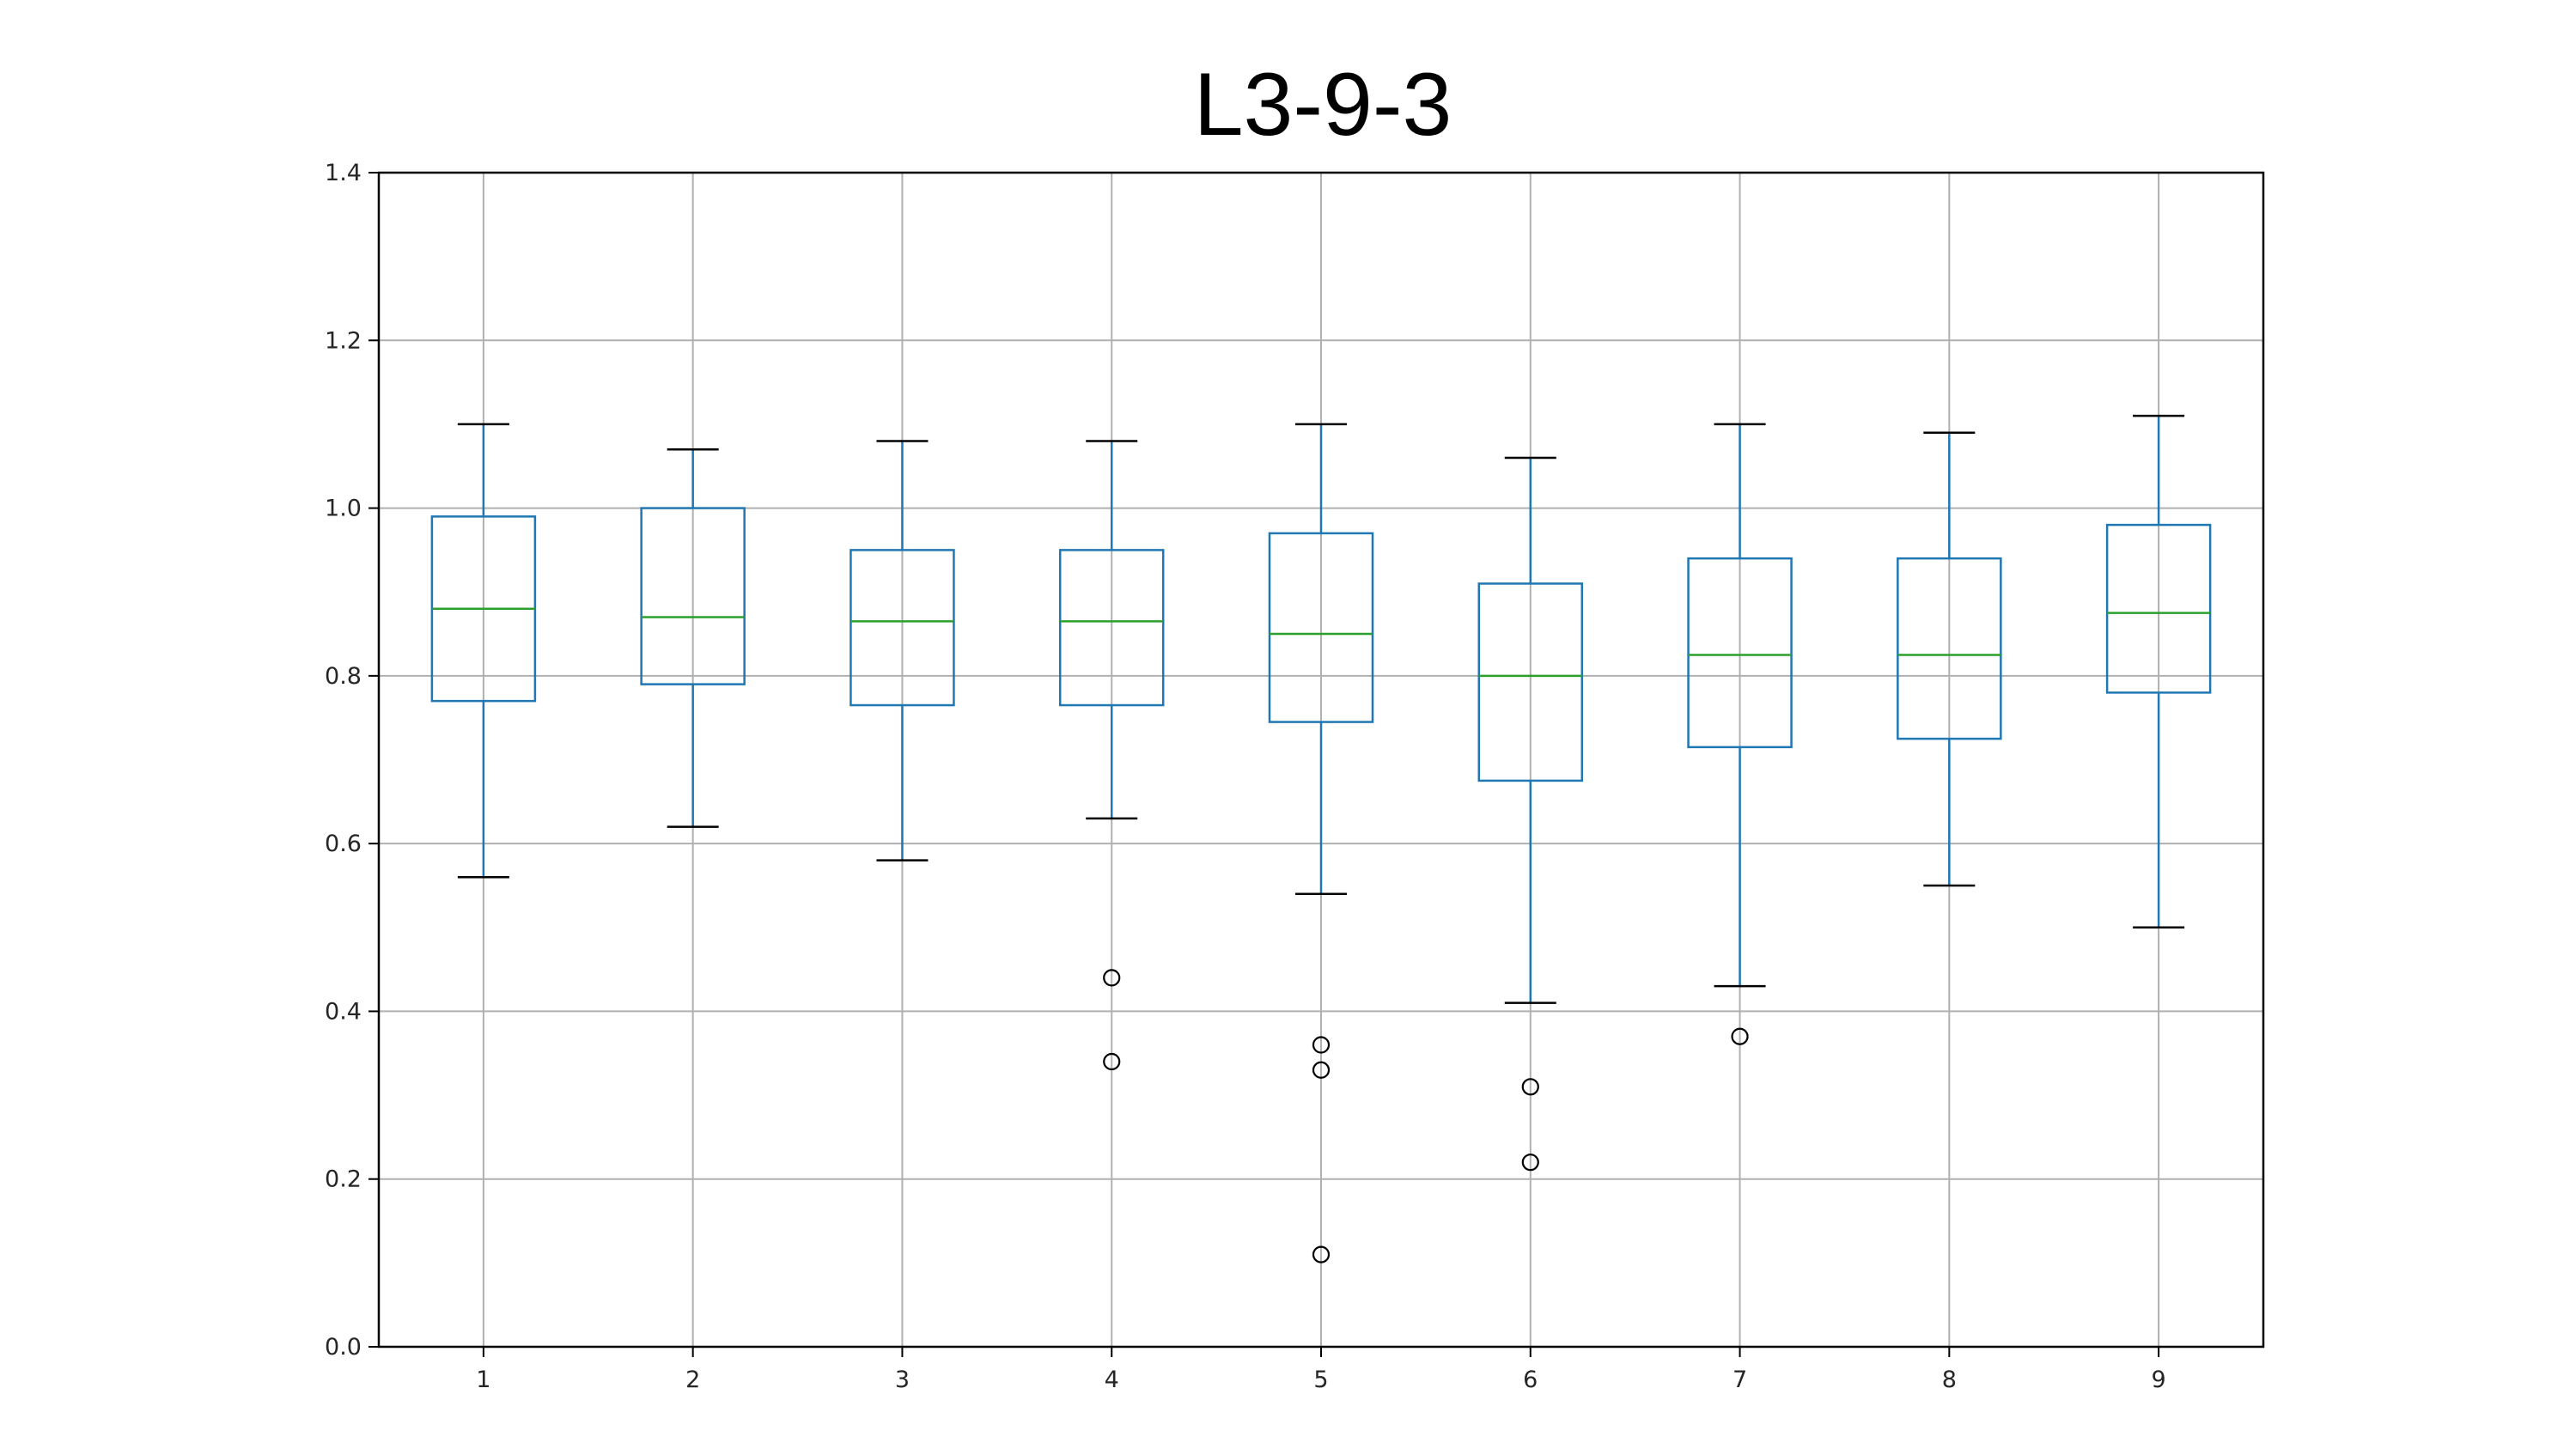 This screenshot has width=2576, height=1449. I want to click on x-tick-label: 4, so click(1112, 1380).